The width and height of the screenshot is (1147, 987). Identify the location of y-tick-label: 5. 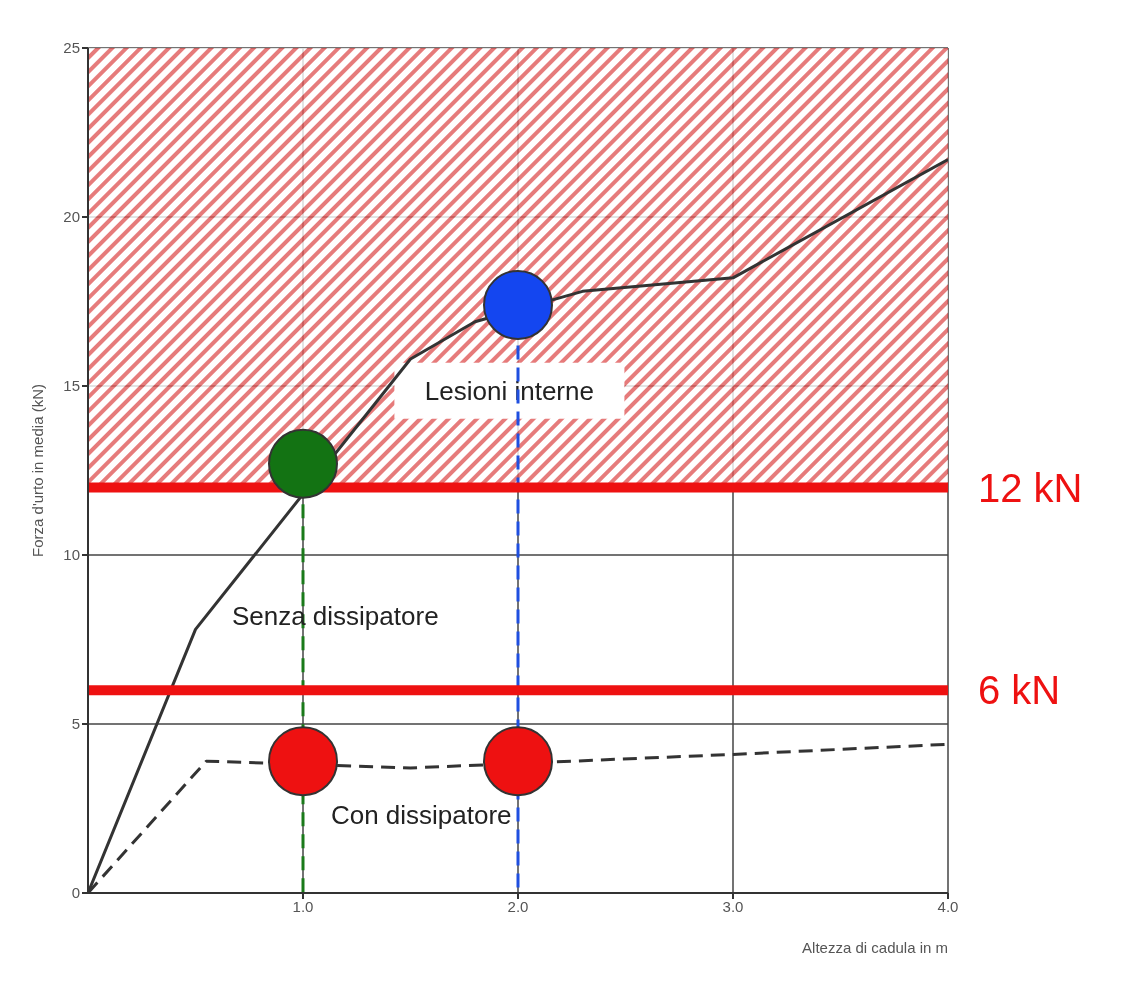
(75, 724).